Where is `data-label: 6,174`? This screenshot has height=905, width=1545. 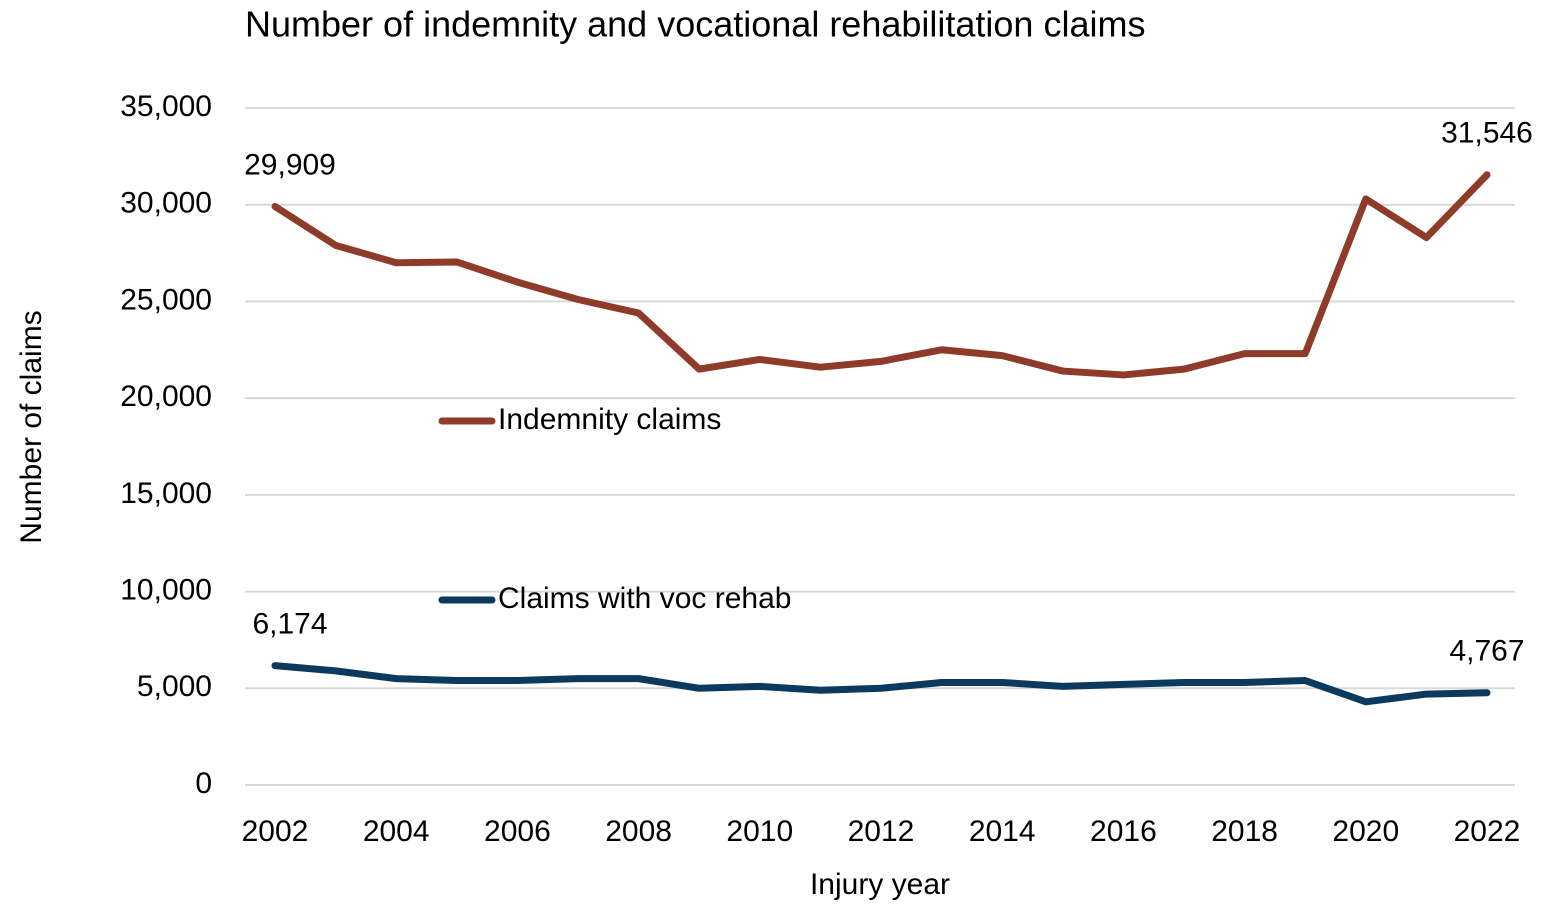
data-label: 6,174 is located at coordinates (289, 623).